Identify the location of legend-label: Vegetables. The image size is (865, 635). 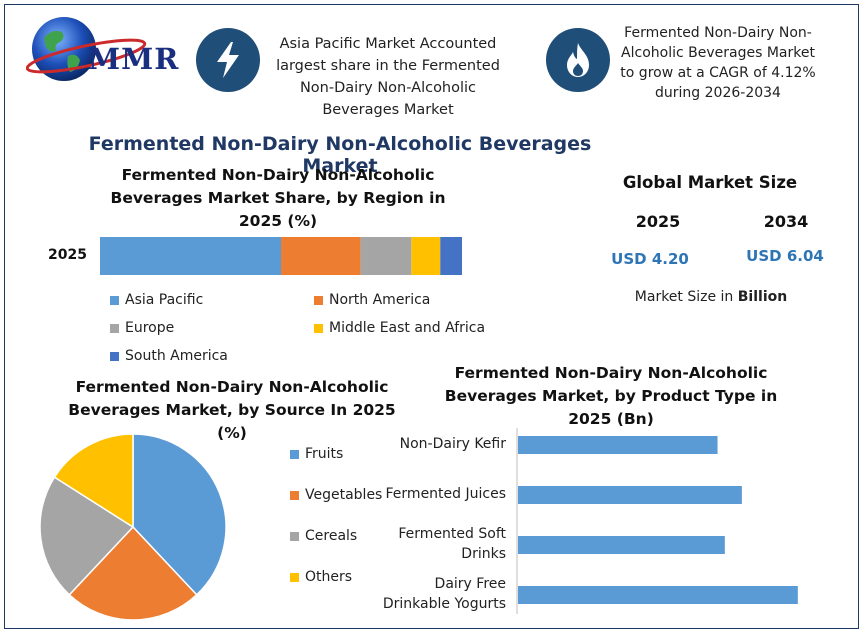
(344, 495).